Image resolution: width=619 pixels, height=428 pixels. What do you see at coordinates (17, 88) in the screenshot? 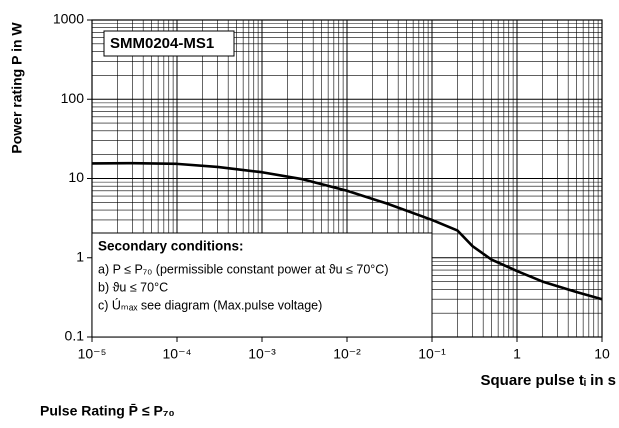
I see `y-axis-label: Power rating P in W` at bounding box center [17, 88].